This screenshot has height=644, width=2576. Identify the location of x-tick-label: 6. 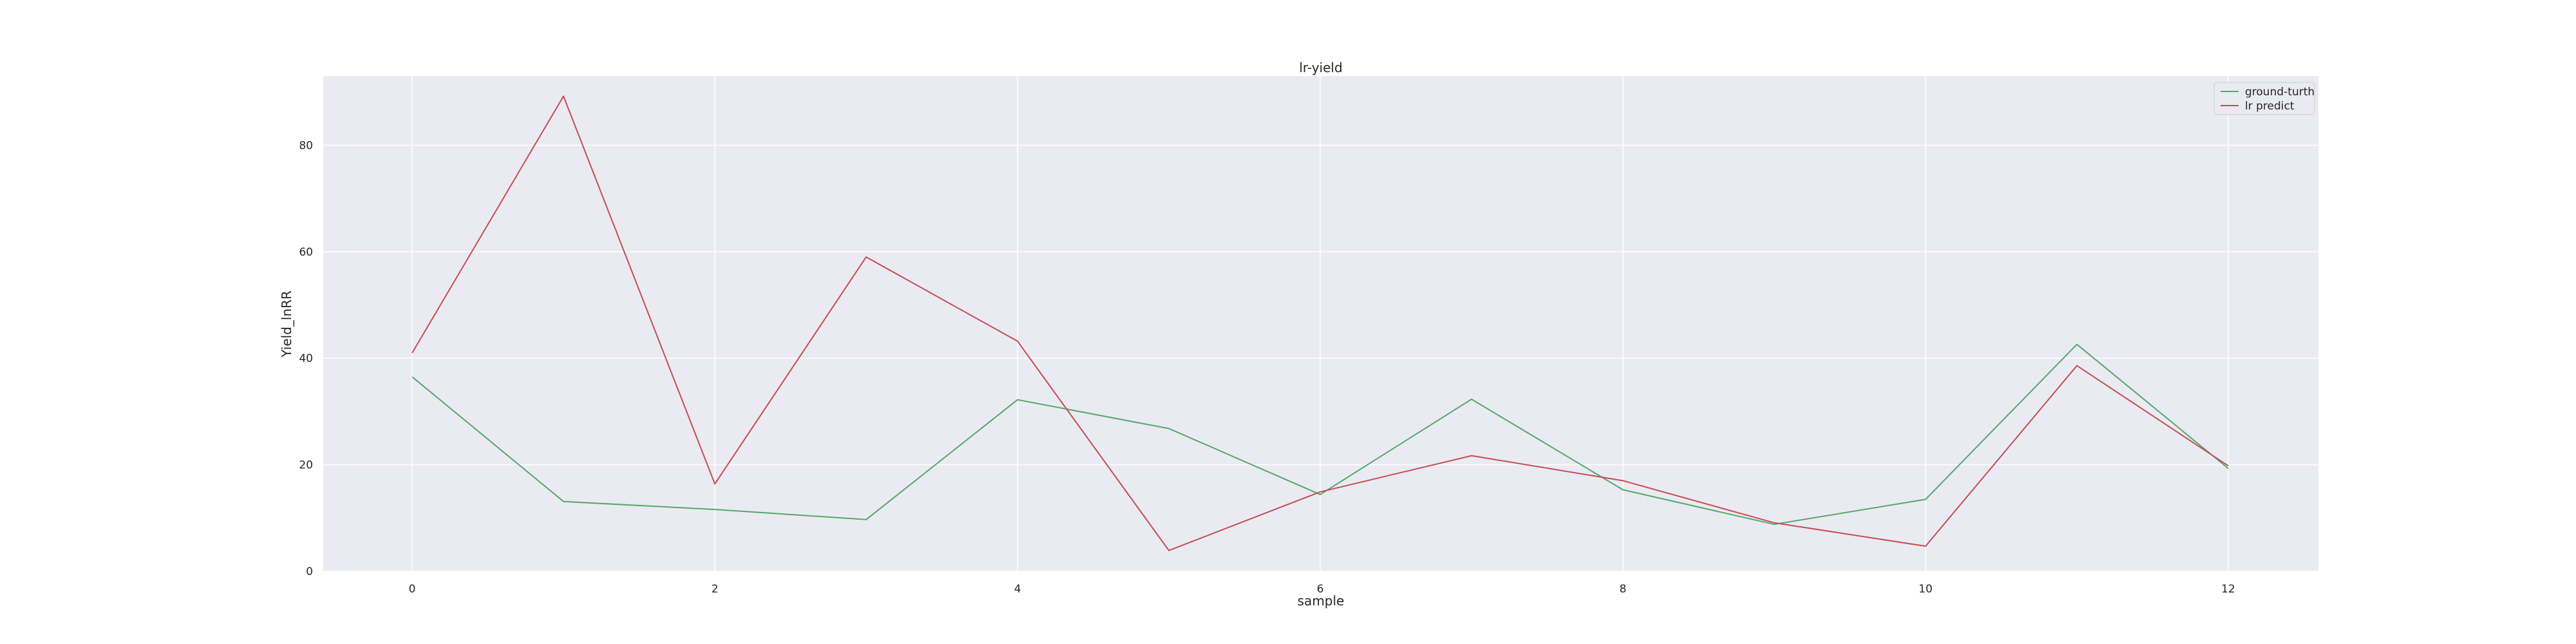
(1320, 589).